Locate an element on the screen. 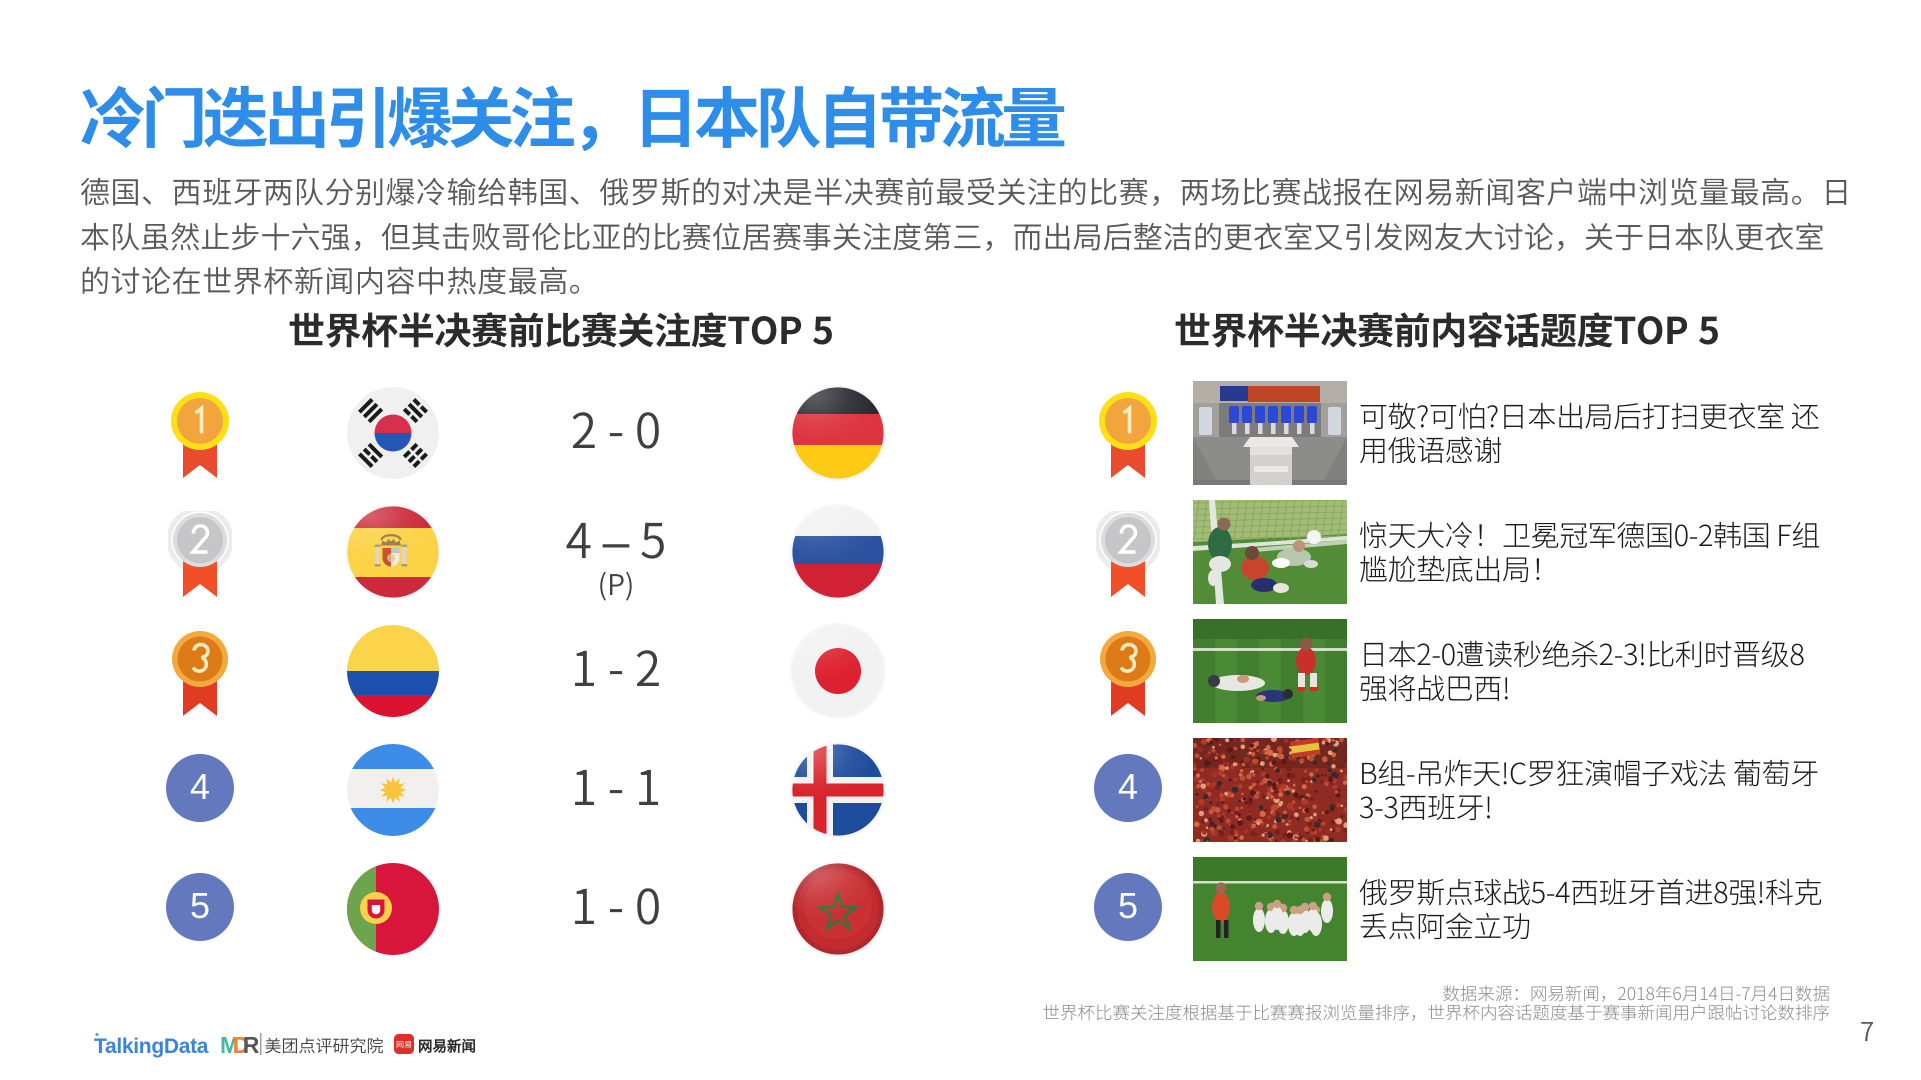  svg-text: MDR is located at coordinates (240, 1045).